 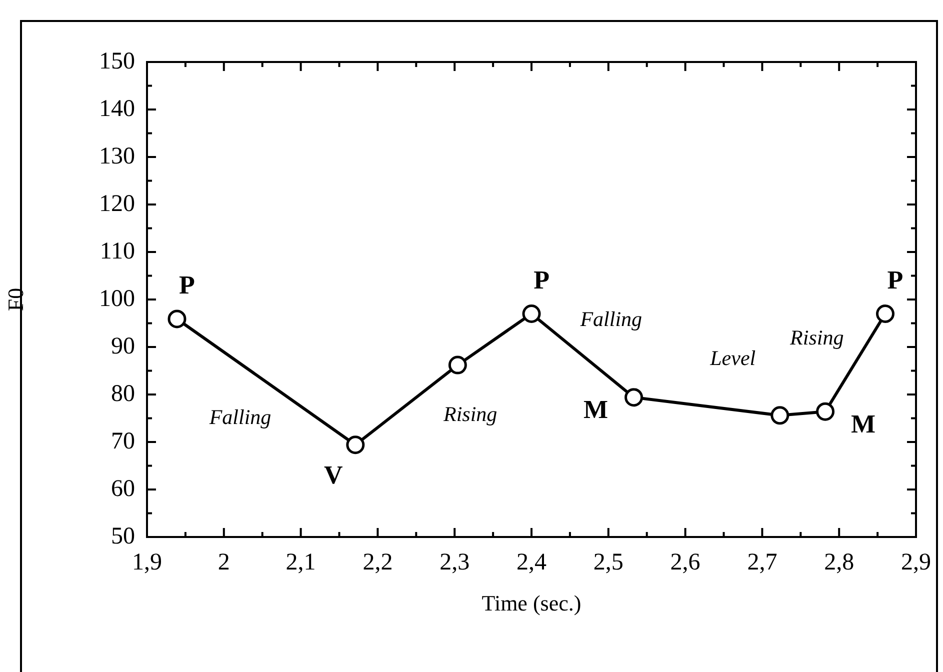 I want to click on y-tick-label: 150, so click(x=117, y=61).